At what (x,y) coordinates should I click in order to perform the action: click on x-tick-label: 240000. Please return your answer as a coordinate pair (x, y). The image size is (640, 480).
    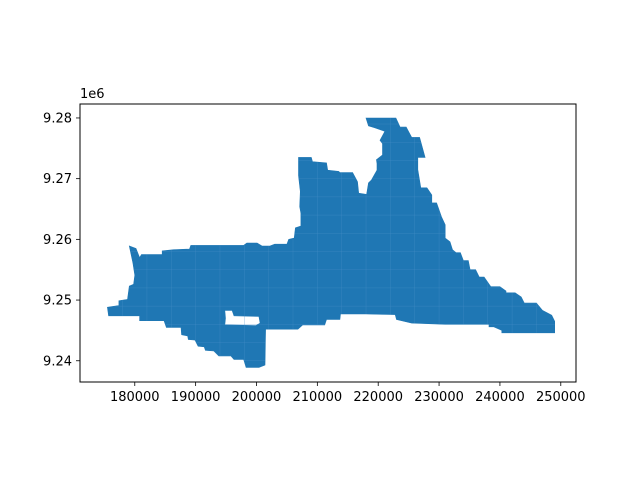
    Looking at the image, I should click on (500, 397).